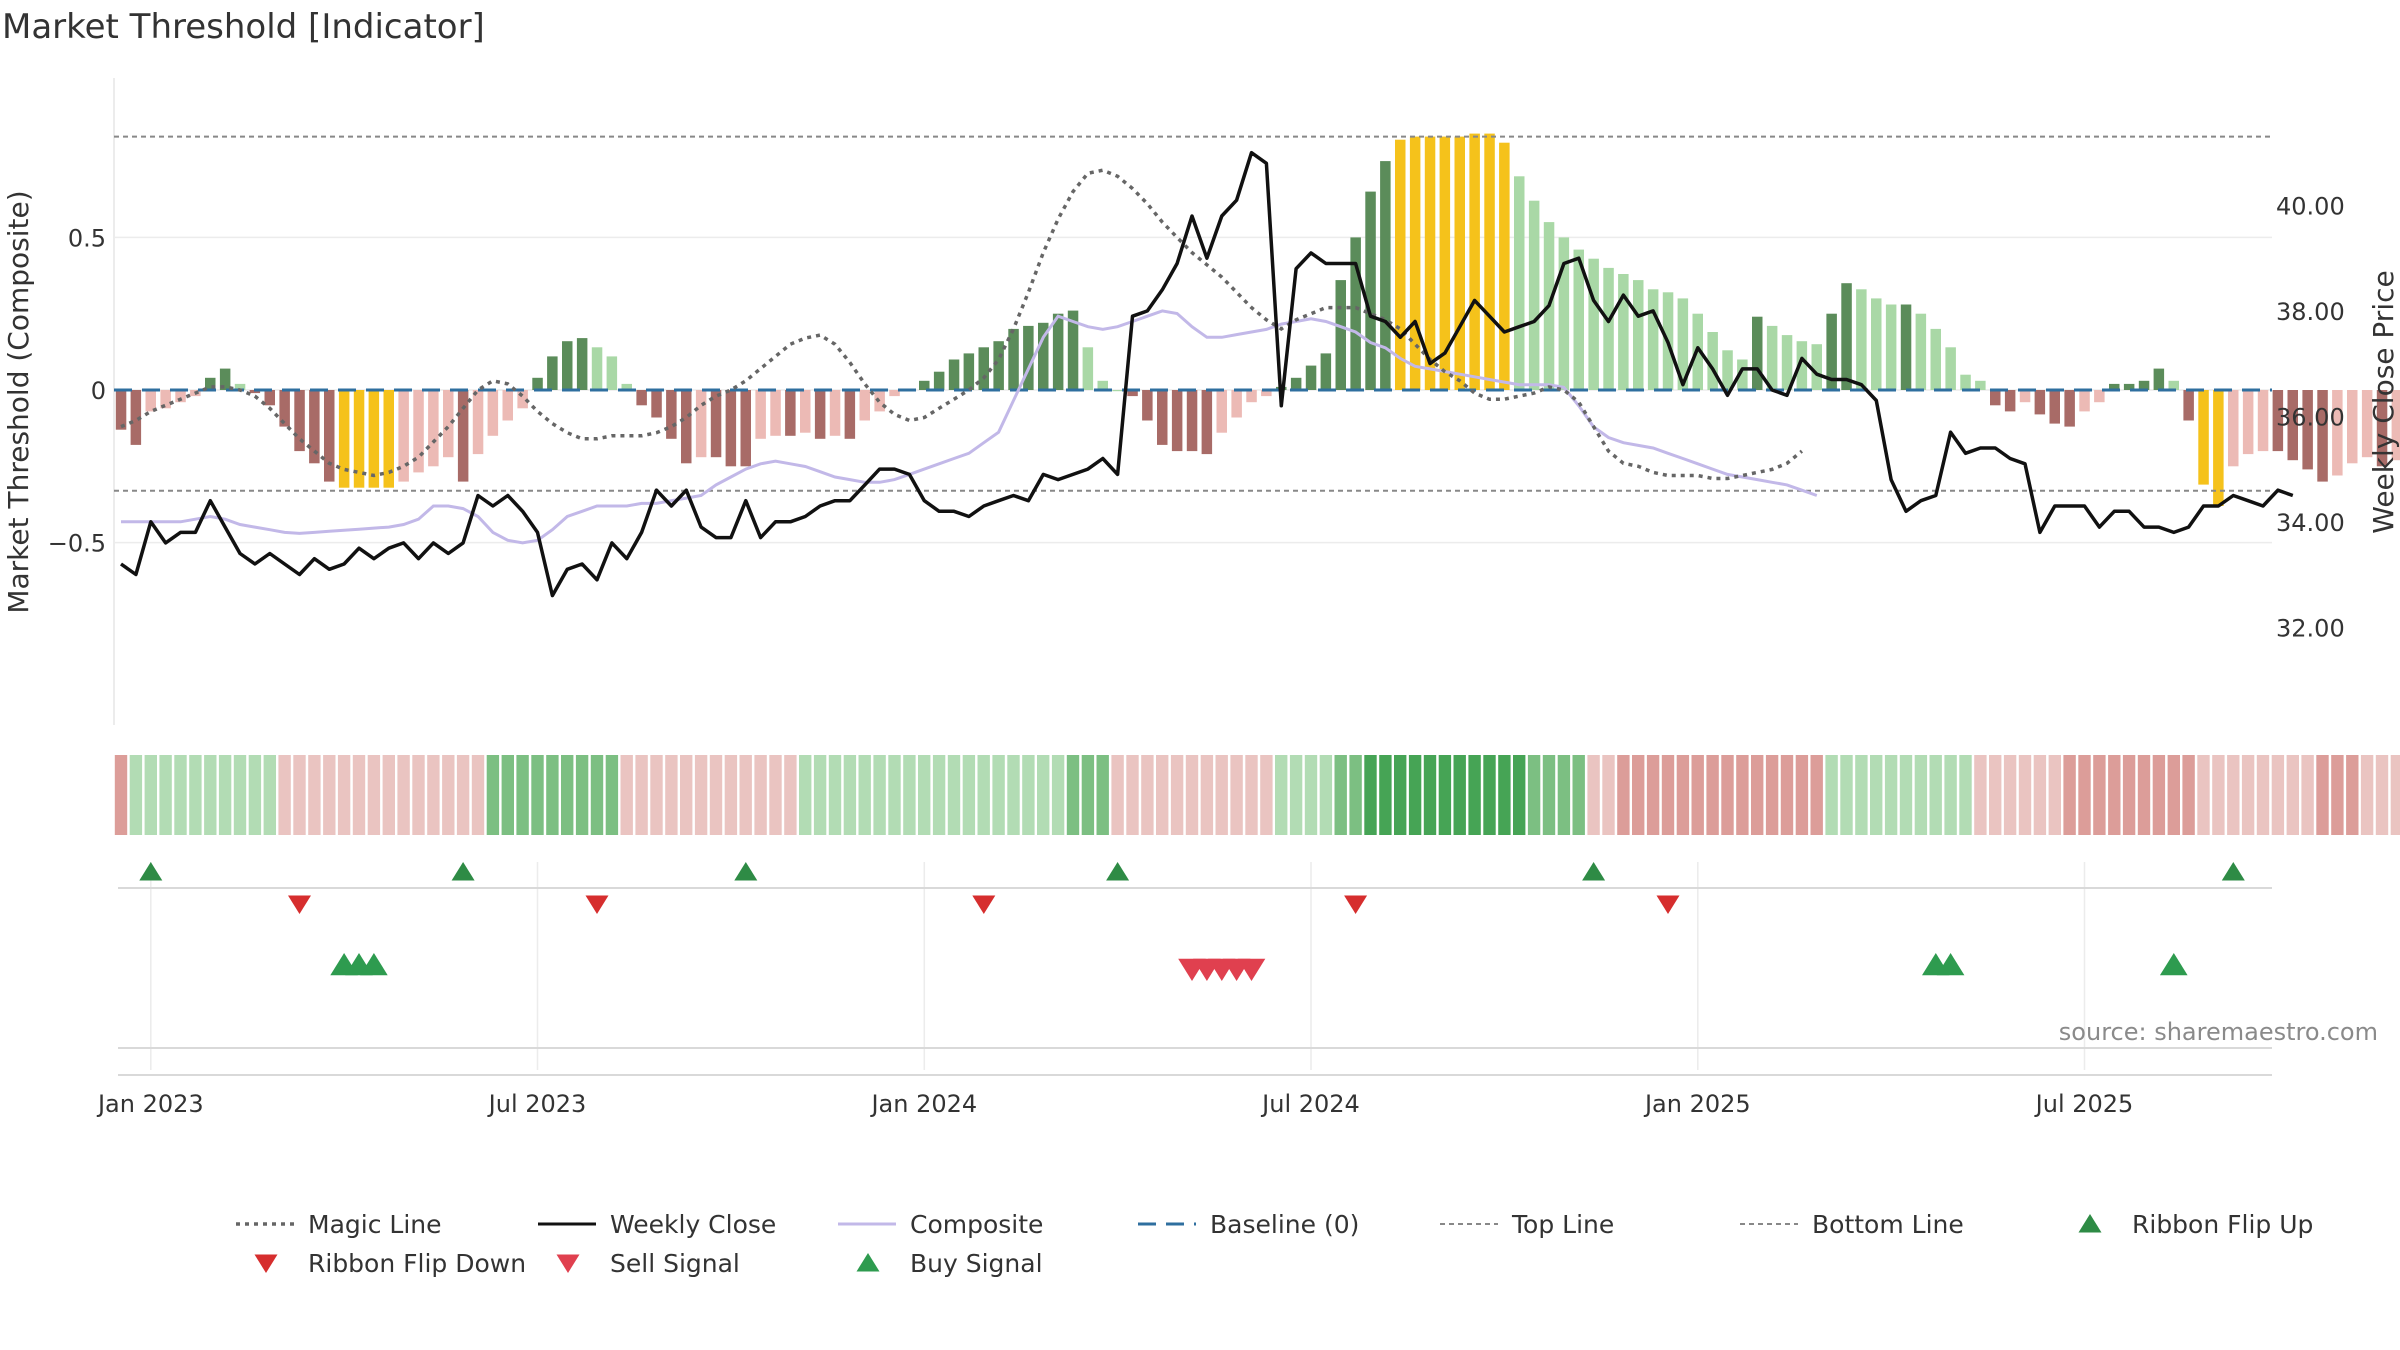  Describe the element at coordinates (976, 1263) in the screenshot. I see `legend-label: Buy Signal` at that location.